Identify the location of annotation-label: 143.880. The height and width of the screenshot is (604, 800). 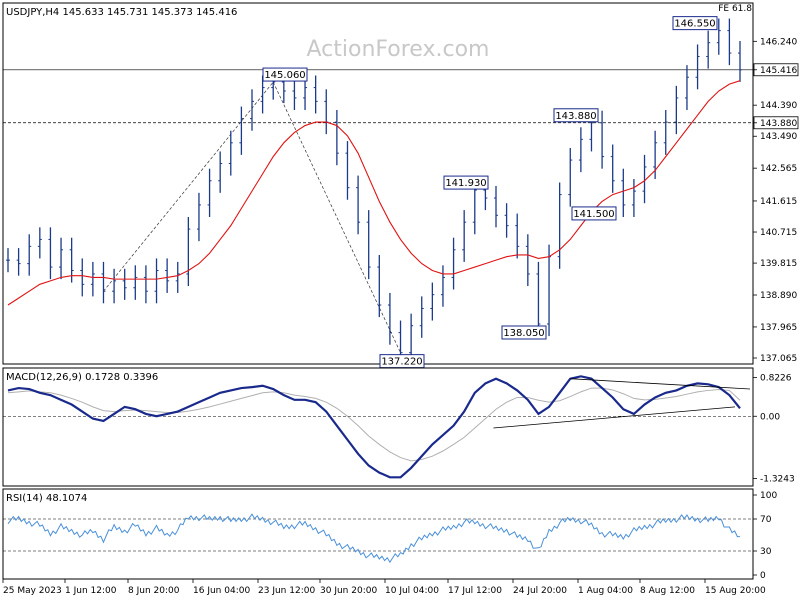
(575, 116).